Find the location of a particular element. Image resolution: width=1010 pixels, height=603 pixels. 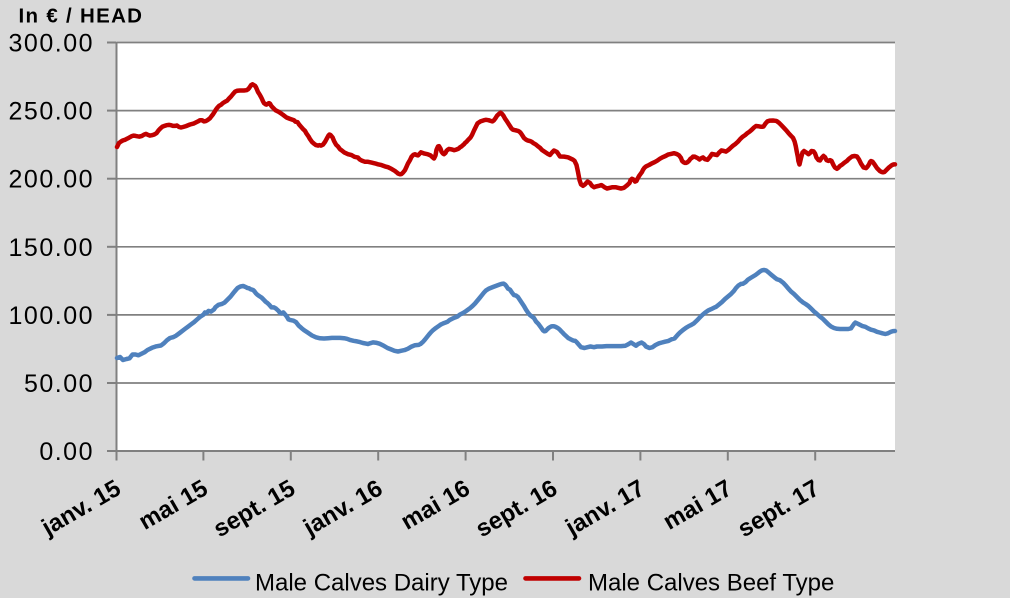

svg-text: 0.00 is located at coordinates (66, 452).